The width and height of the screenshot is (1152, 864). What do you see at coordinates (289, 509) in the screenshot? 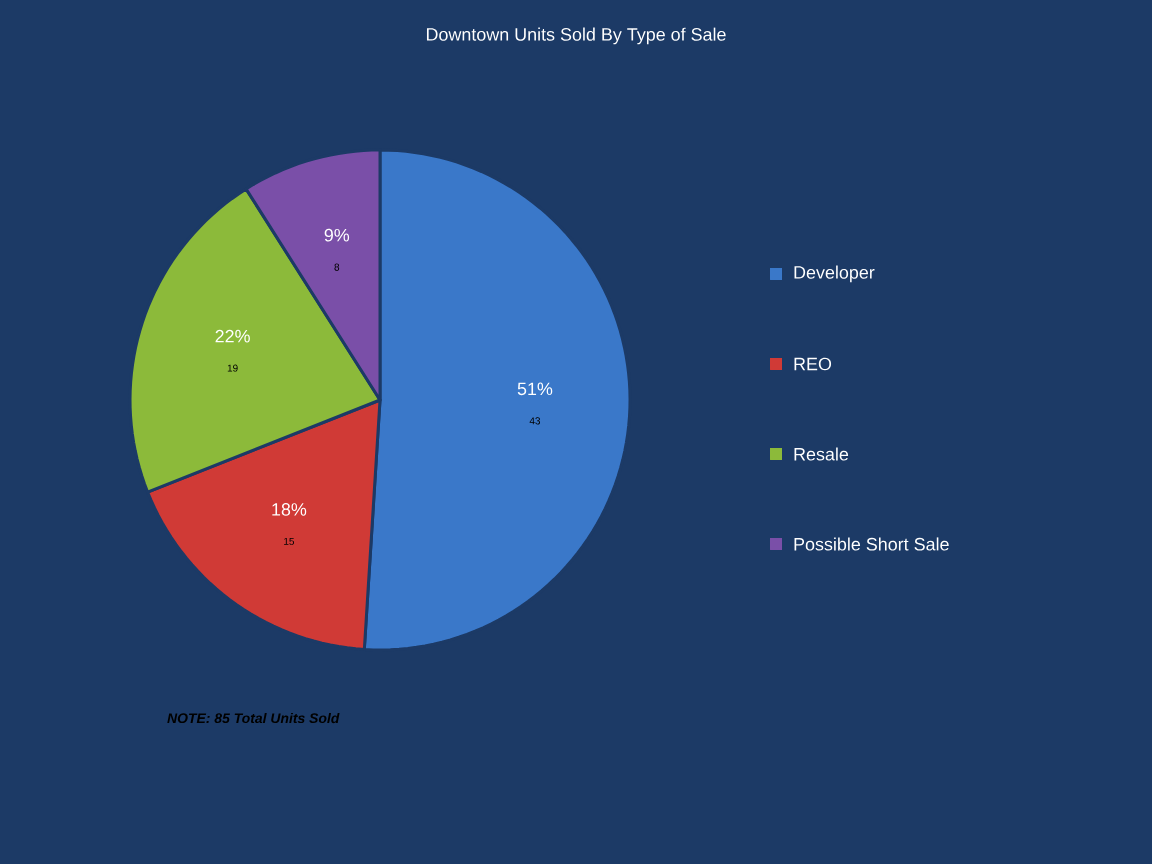
I see `data-label: 18%` at bounding box center [289, 509].